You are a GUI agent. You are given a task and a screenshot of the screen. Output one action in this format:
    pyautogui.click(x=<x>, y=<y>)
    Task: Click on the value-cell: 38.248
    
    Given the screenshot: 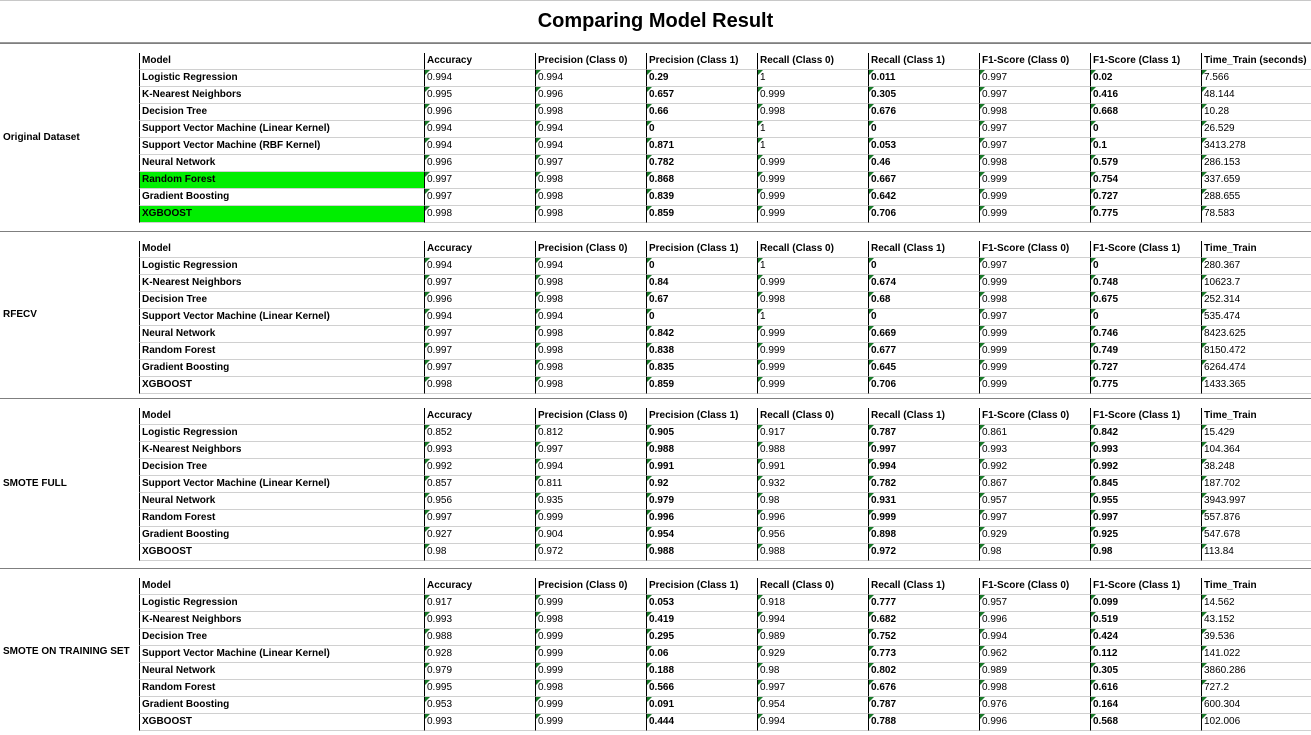 What is the action you would take?
    pyautogui.click(x=1256, y=467)
    